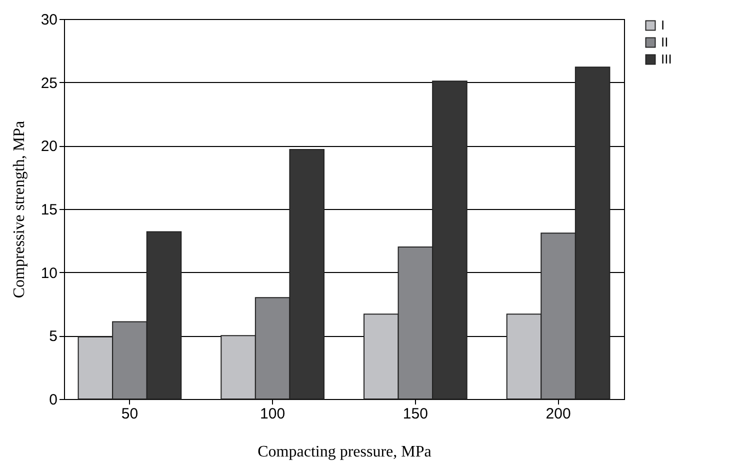 This screenshot has height=474, width=741. Describe the element at coordinates (53, 337) in the screenshot. I see `y-tick-label: 5` at that location.